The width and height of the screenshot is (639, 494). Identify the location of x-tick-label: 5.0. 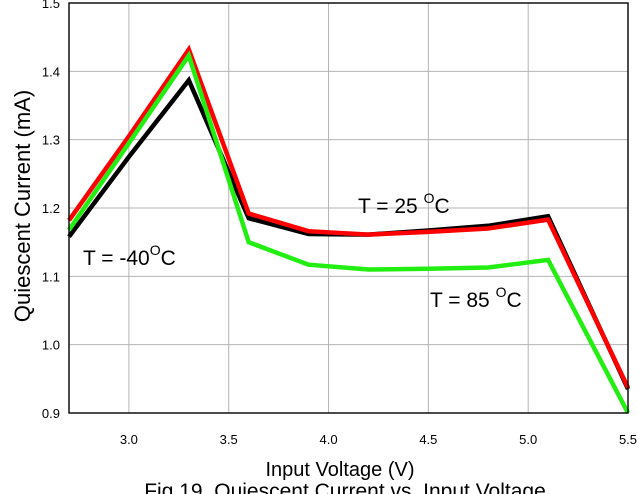
(528, 439).